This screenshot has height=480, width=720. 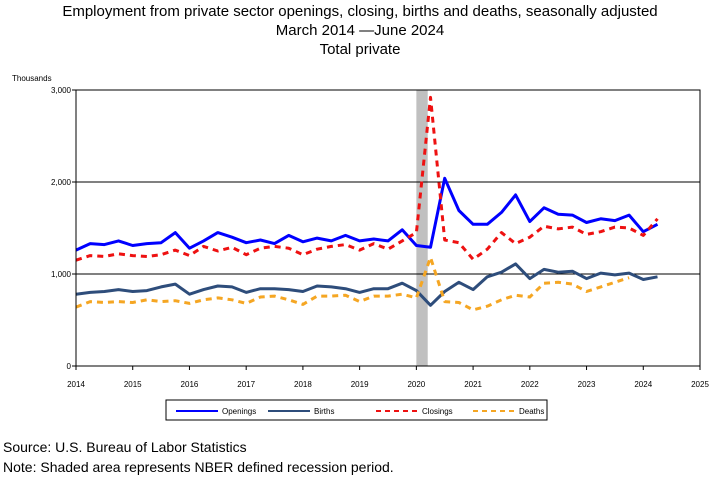 What do you see at coordinates (422, 228) in the screenshot?
I see `recession-shading` at bounding box center [422, 228].